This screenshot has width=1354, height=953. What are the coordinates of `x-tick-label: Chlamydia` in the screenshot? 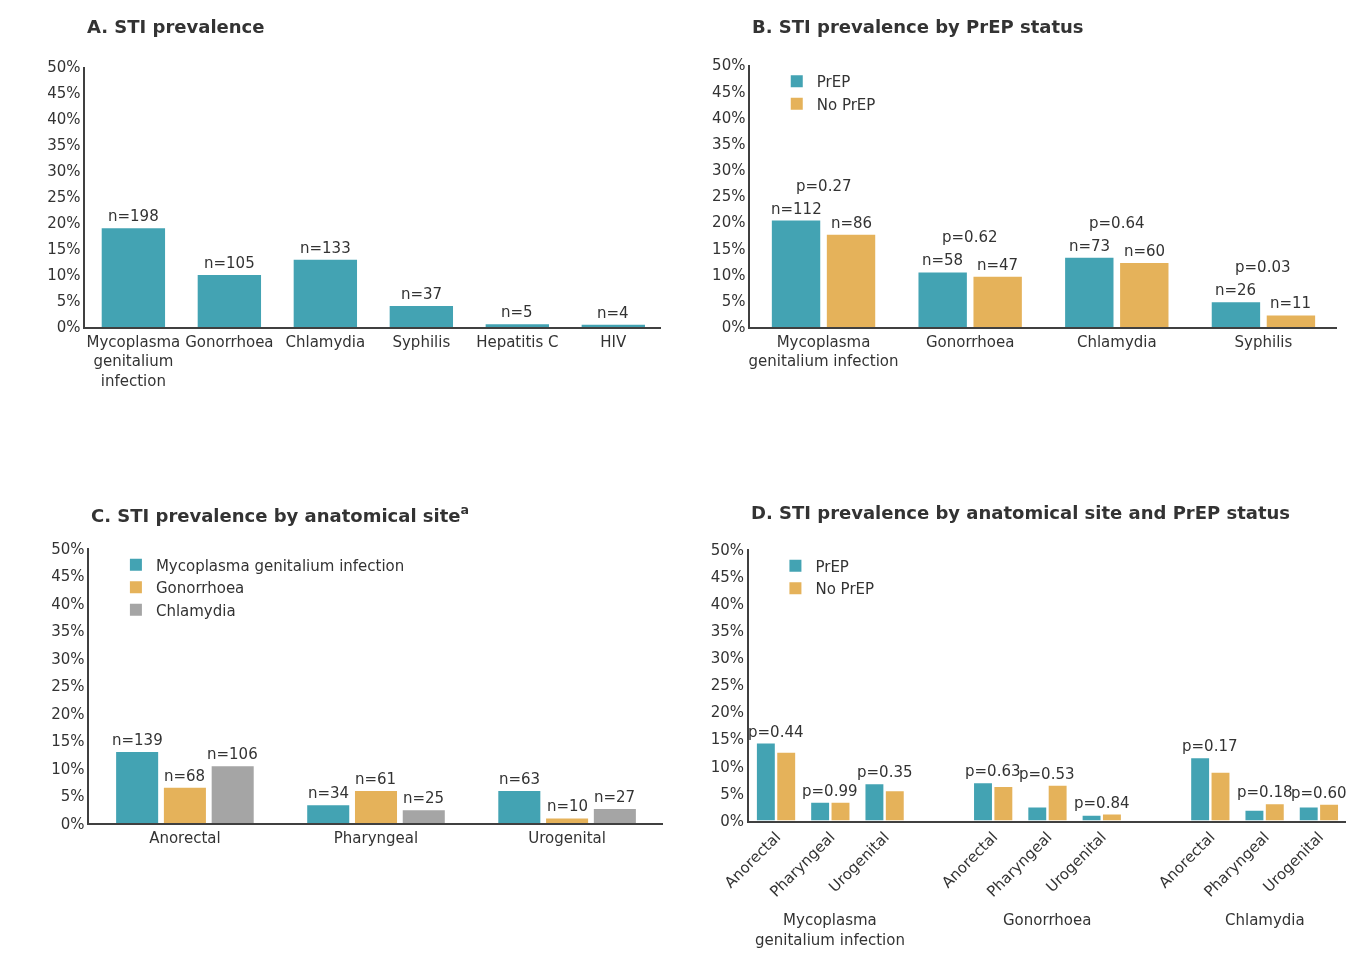 It's located at (1116, 341).